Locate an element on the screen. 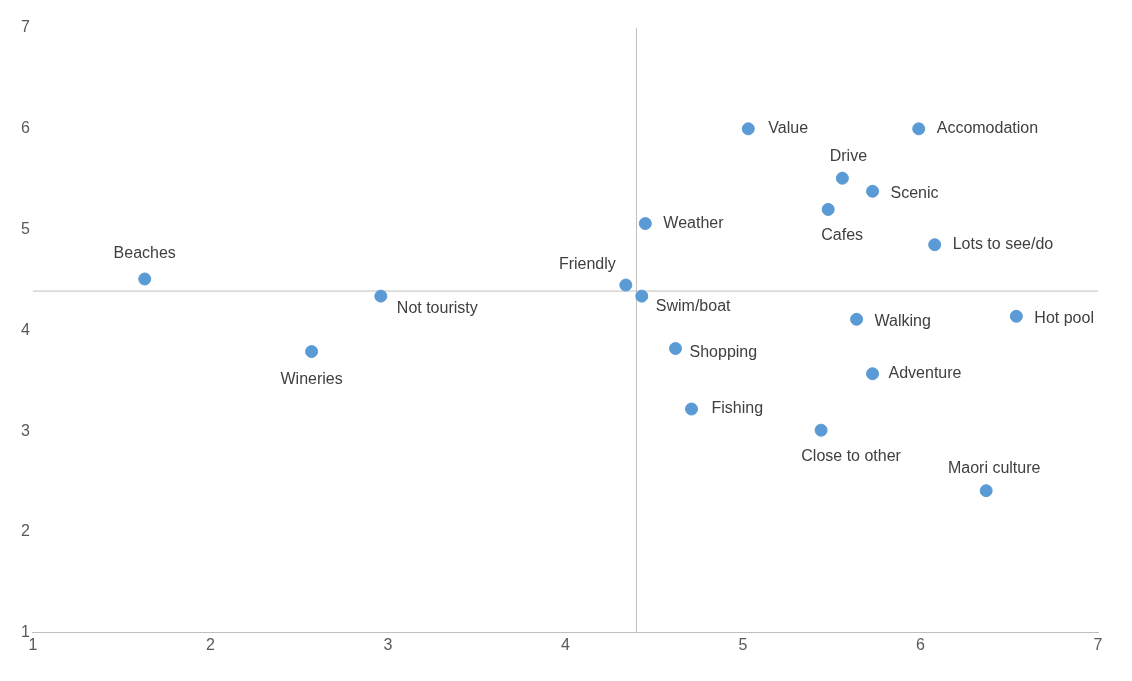  annotation: Adventure is located at coordinates (925, 373).